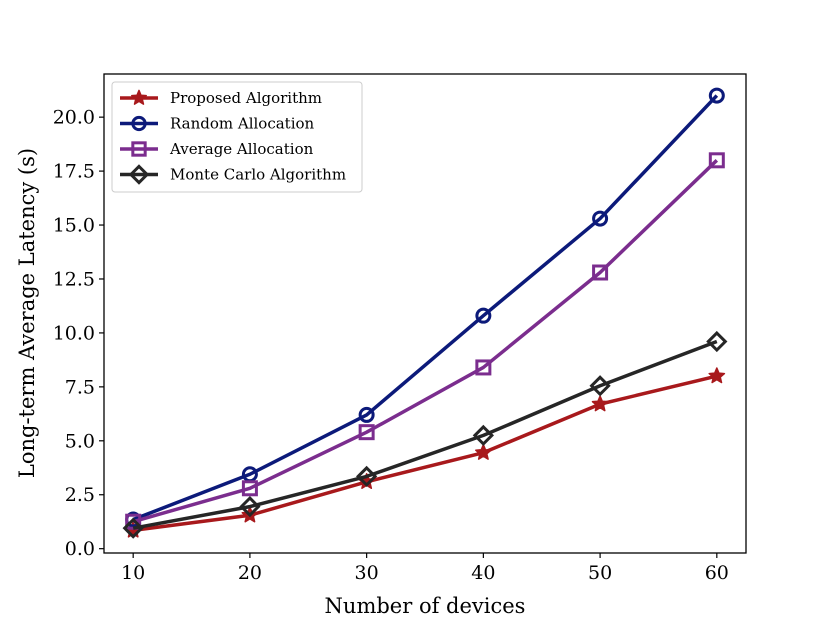  Describe the element at coordinates (139, 174) in the screenshot. I see `legend-marker-monte-carlo-algorithm` at that location.